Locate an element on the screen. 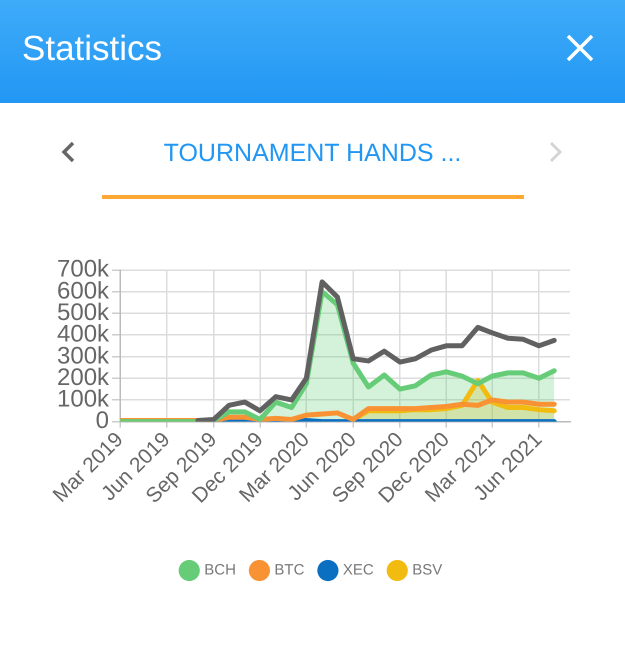 The height and width of the screenshot is (649, 625). y-tick-label: 0 is located at coordinates (103, 420).